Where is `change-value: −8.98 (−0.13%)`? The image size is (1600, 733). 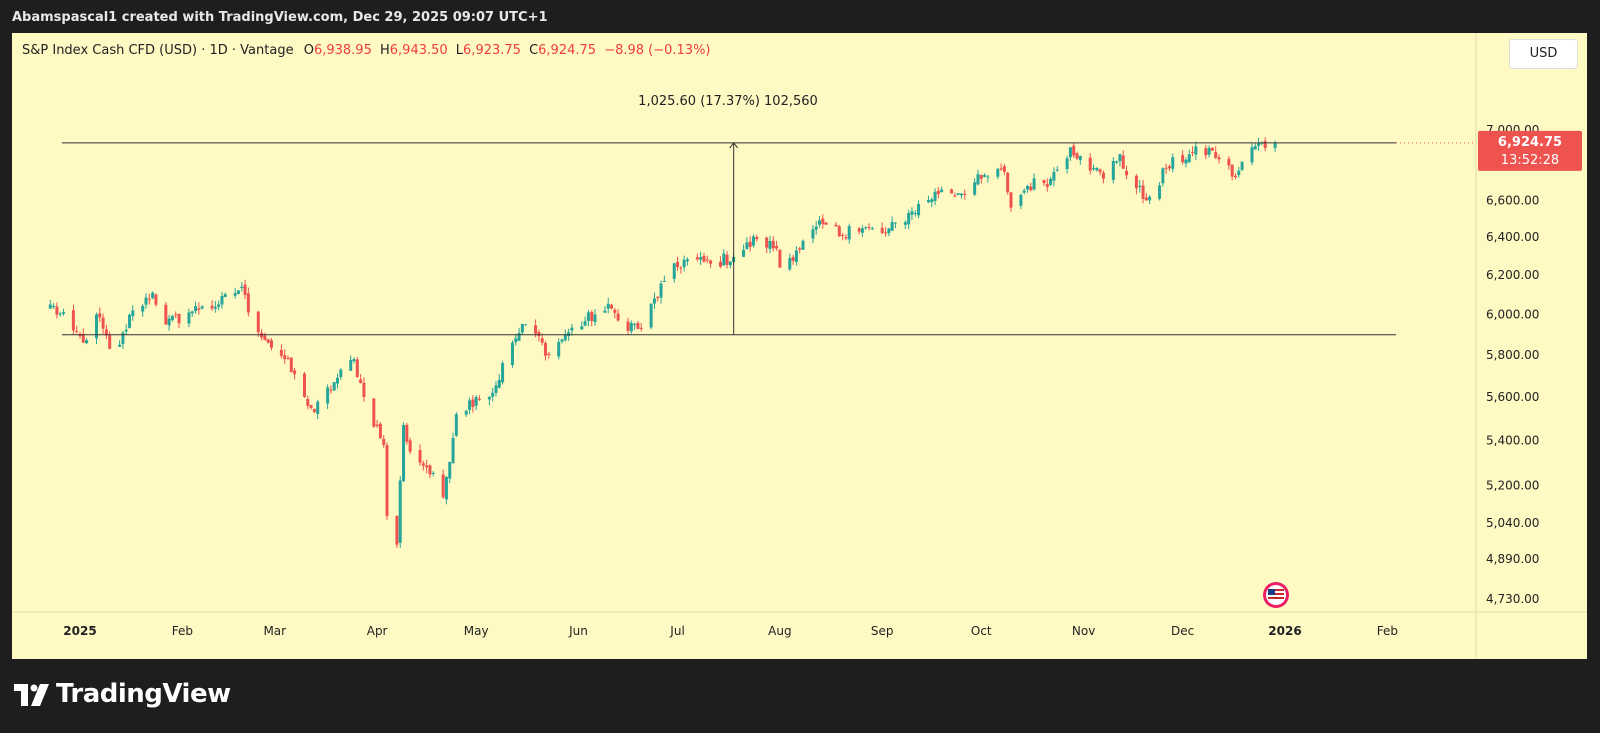
change-value: −8.98 (−0.13%) is located at coordinates (657, 50).